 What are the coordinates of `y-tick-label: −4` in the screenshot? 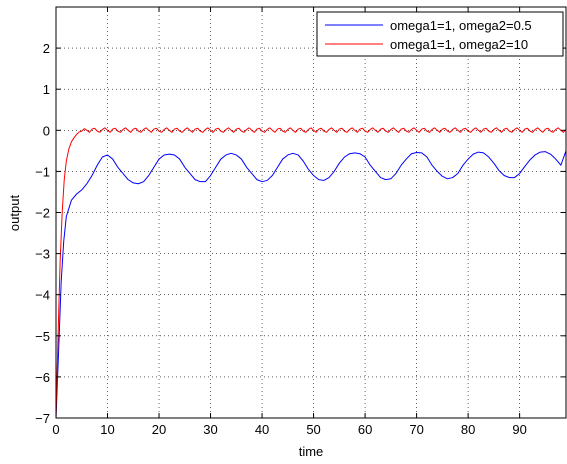 It's located at (42, 295).